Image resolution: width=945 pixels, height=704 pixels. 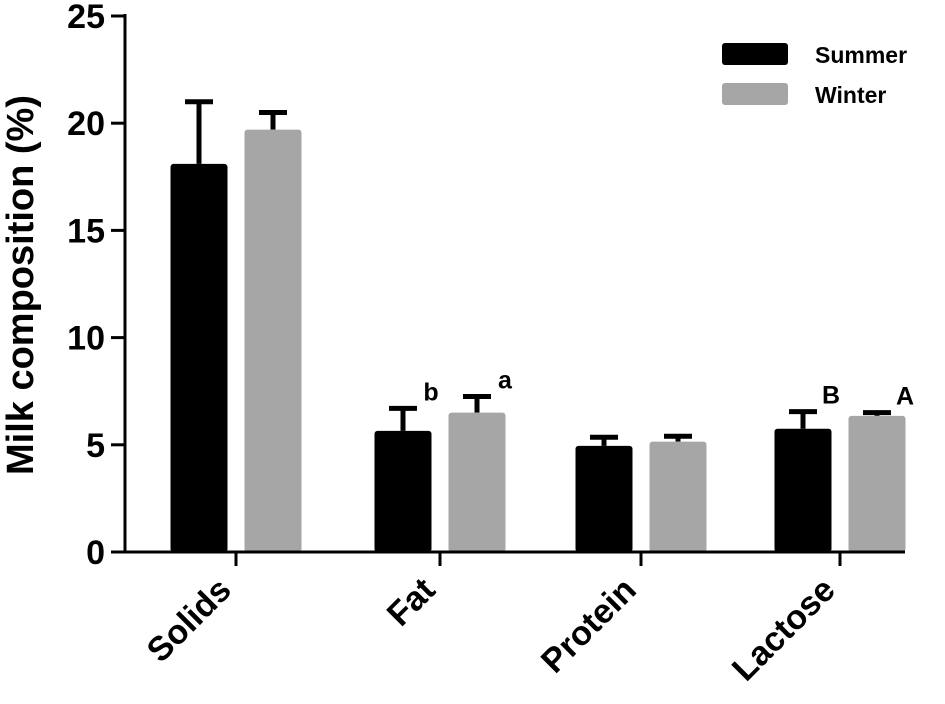 I want to click on significance-label: A, so click(x=905, y=397).